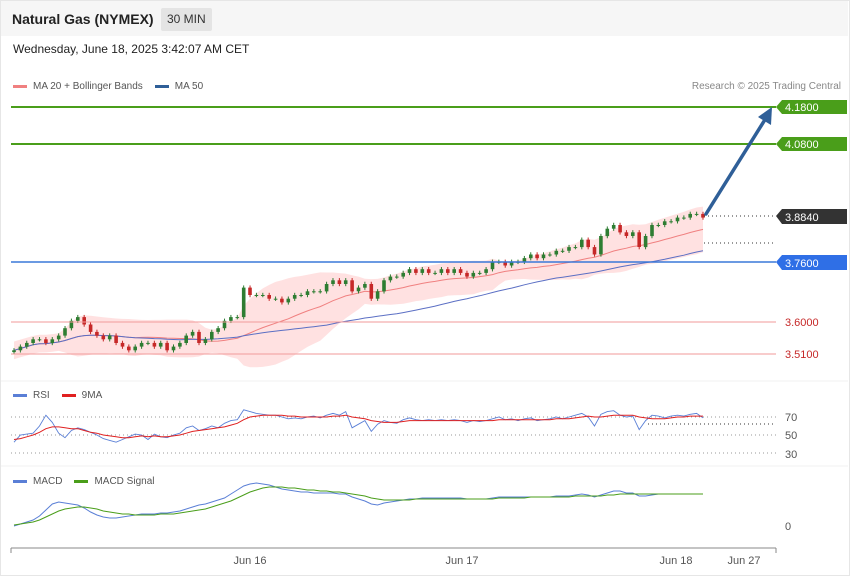 Image resolution: width=850 pixels, height=576 pixels. Describe the element at coordinates (178, 86) in the screenshot. I see `legend-ma50: MA 50` at that location.